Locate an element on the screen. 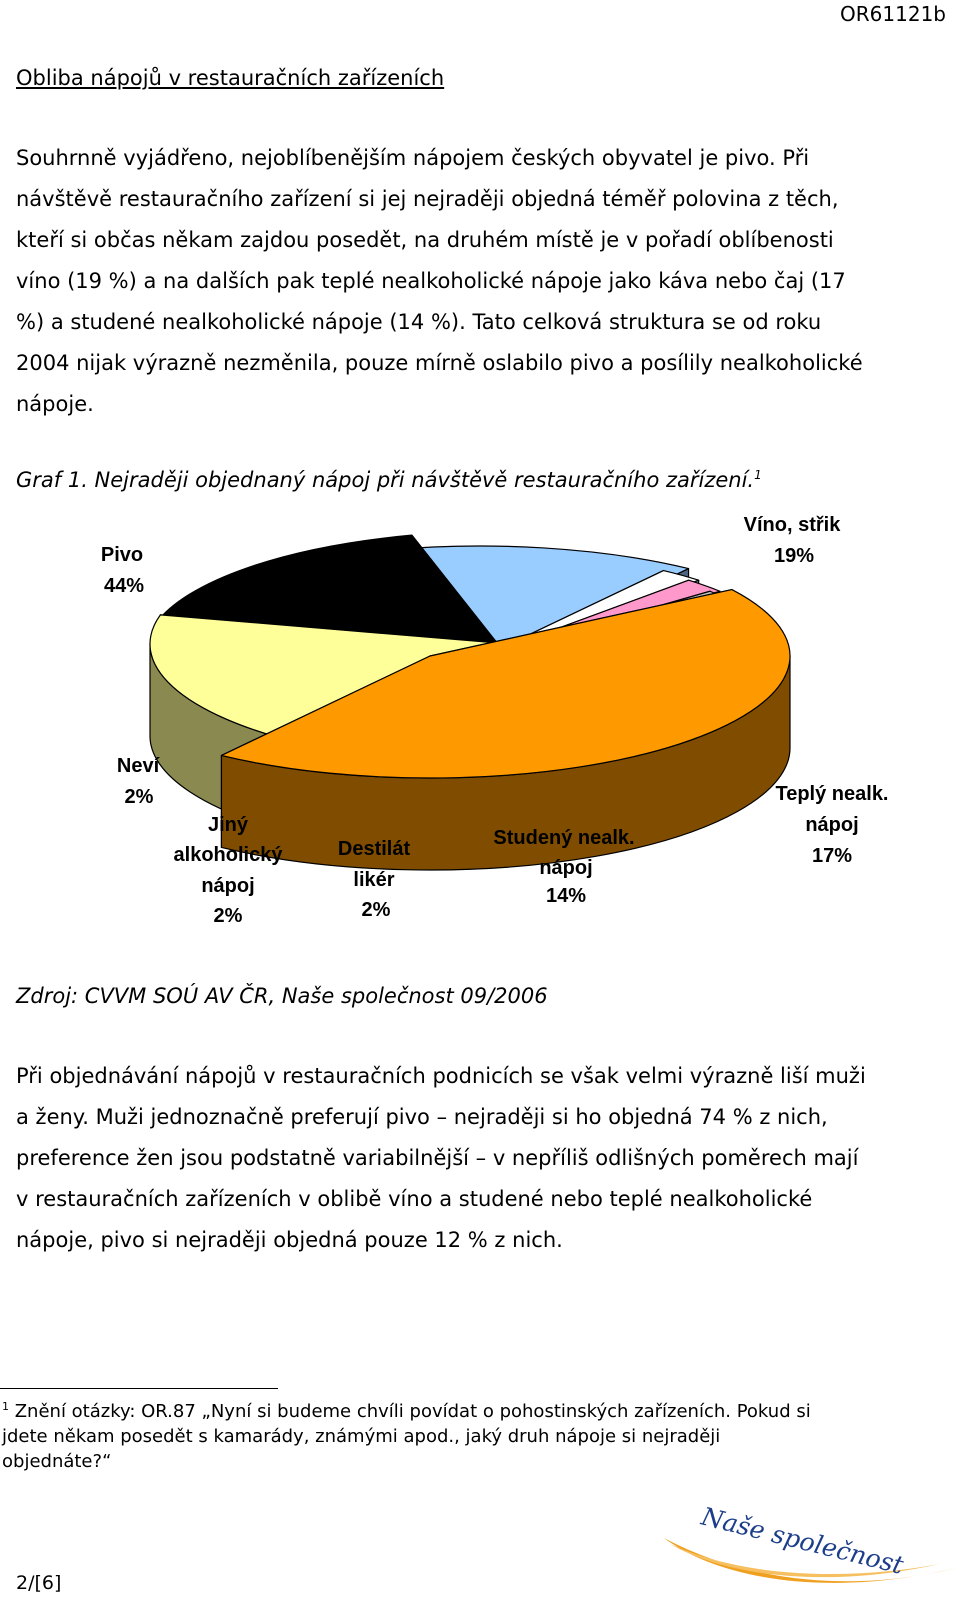  slice-label-vino: Víno, střik 19% is located at coordinates (793, 540).